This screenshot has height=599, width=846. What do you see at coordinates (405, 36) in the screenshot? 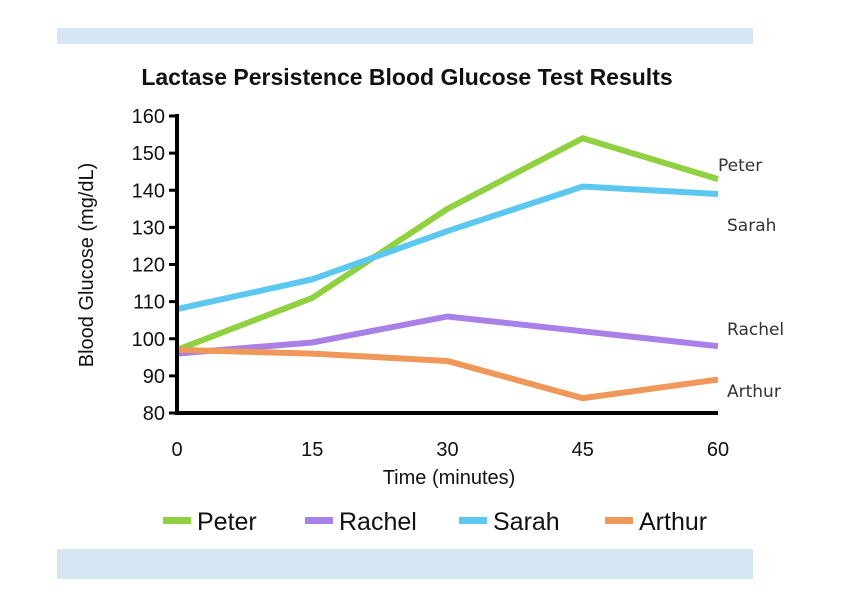
I see `top-decorative-band` at bounding box center [405, 36].